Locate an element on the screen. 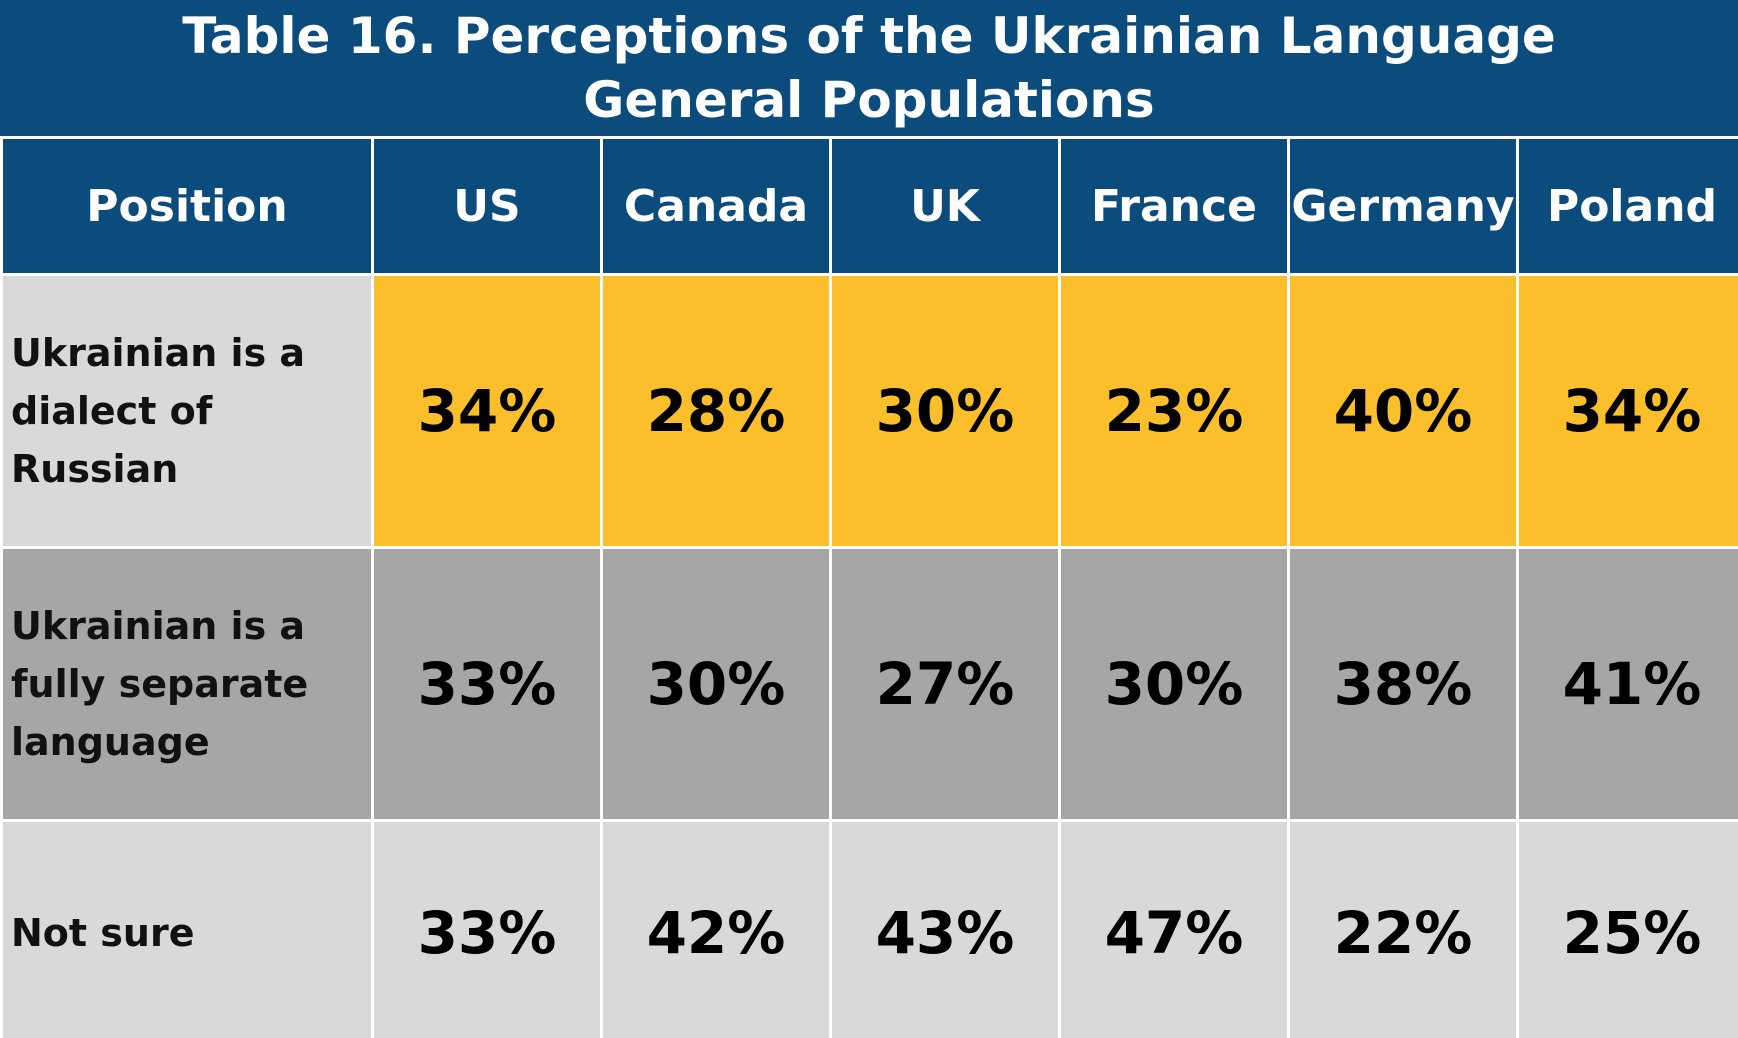 The height and width of the screenshot is (1038, 1738). cell-dialect-poland: 34% is located at coordinates (1627, 411).